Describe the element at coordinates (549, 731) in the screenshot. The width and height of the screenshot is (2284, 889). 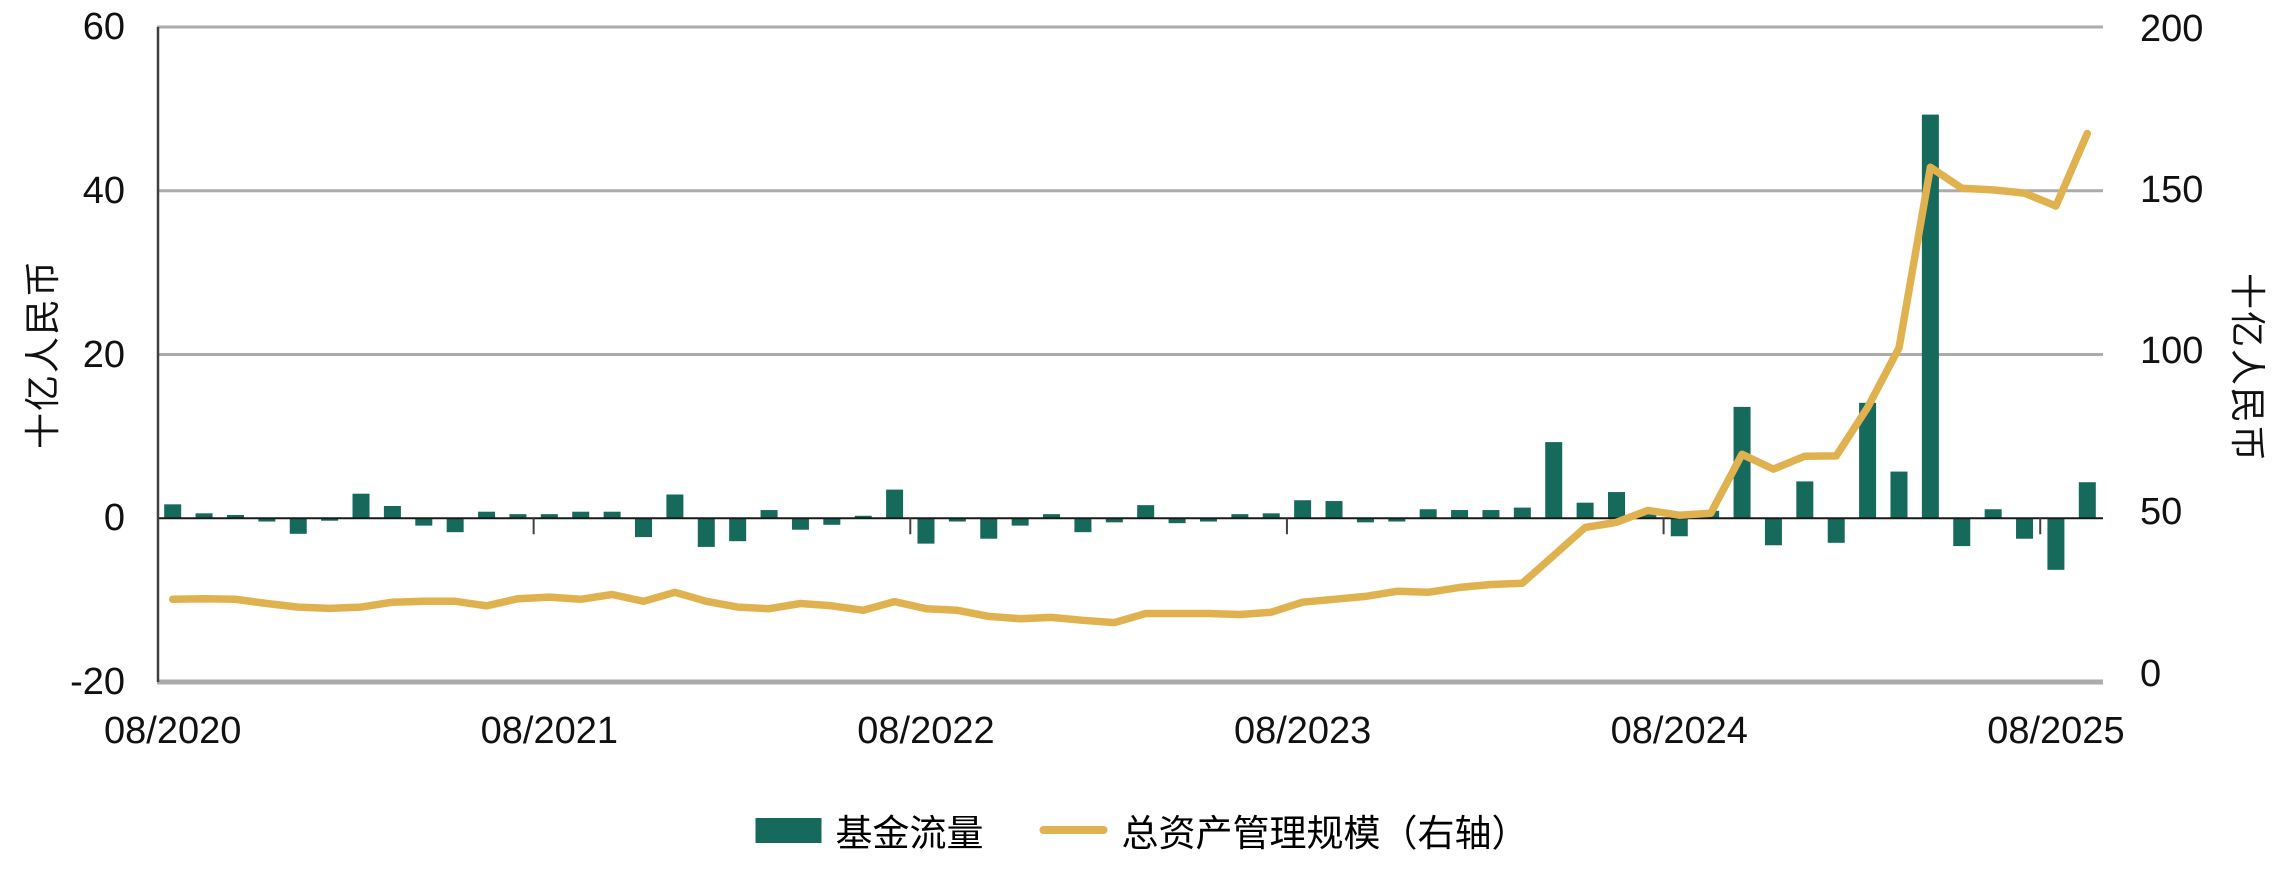
I see `x-axis-tick-08/2021: 08/2021` at that location.